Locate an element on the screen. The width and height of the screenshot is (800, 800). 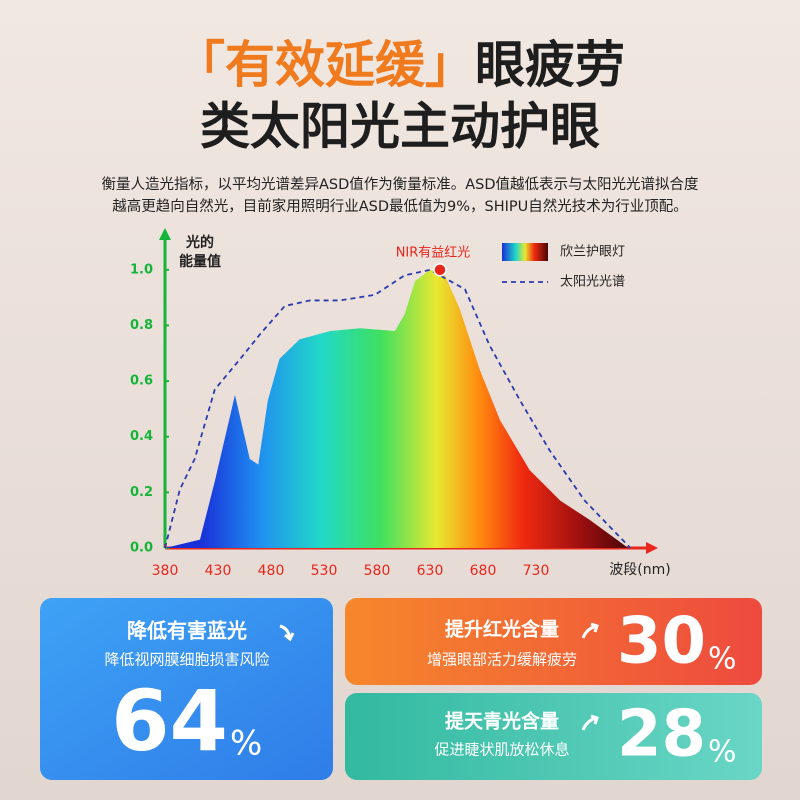
x-tick-label: 380 is located at coordinates (165, 571).